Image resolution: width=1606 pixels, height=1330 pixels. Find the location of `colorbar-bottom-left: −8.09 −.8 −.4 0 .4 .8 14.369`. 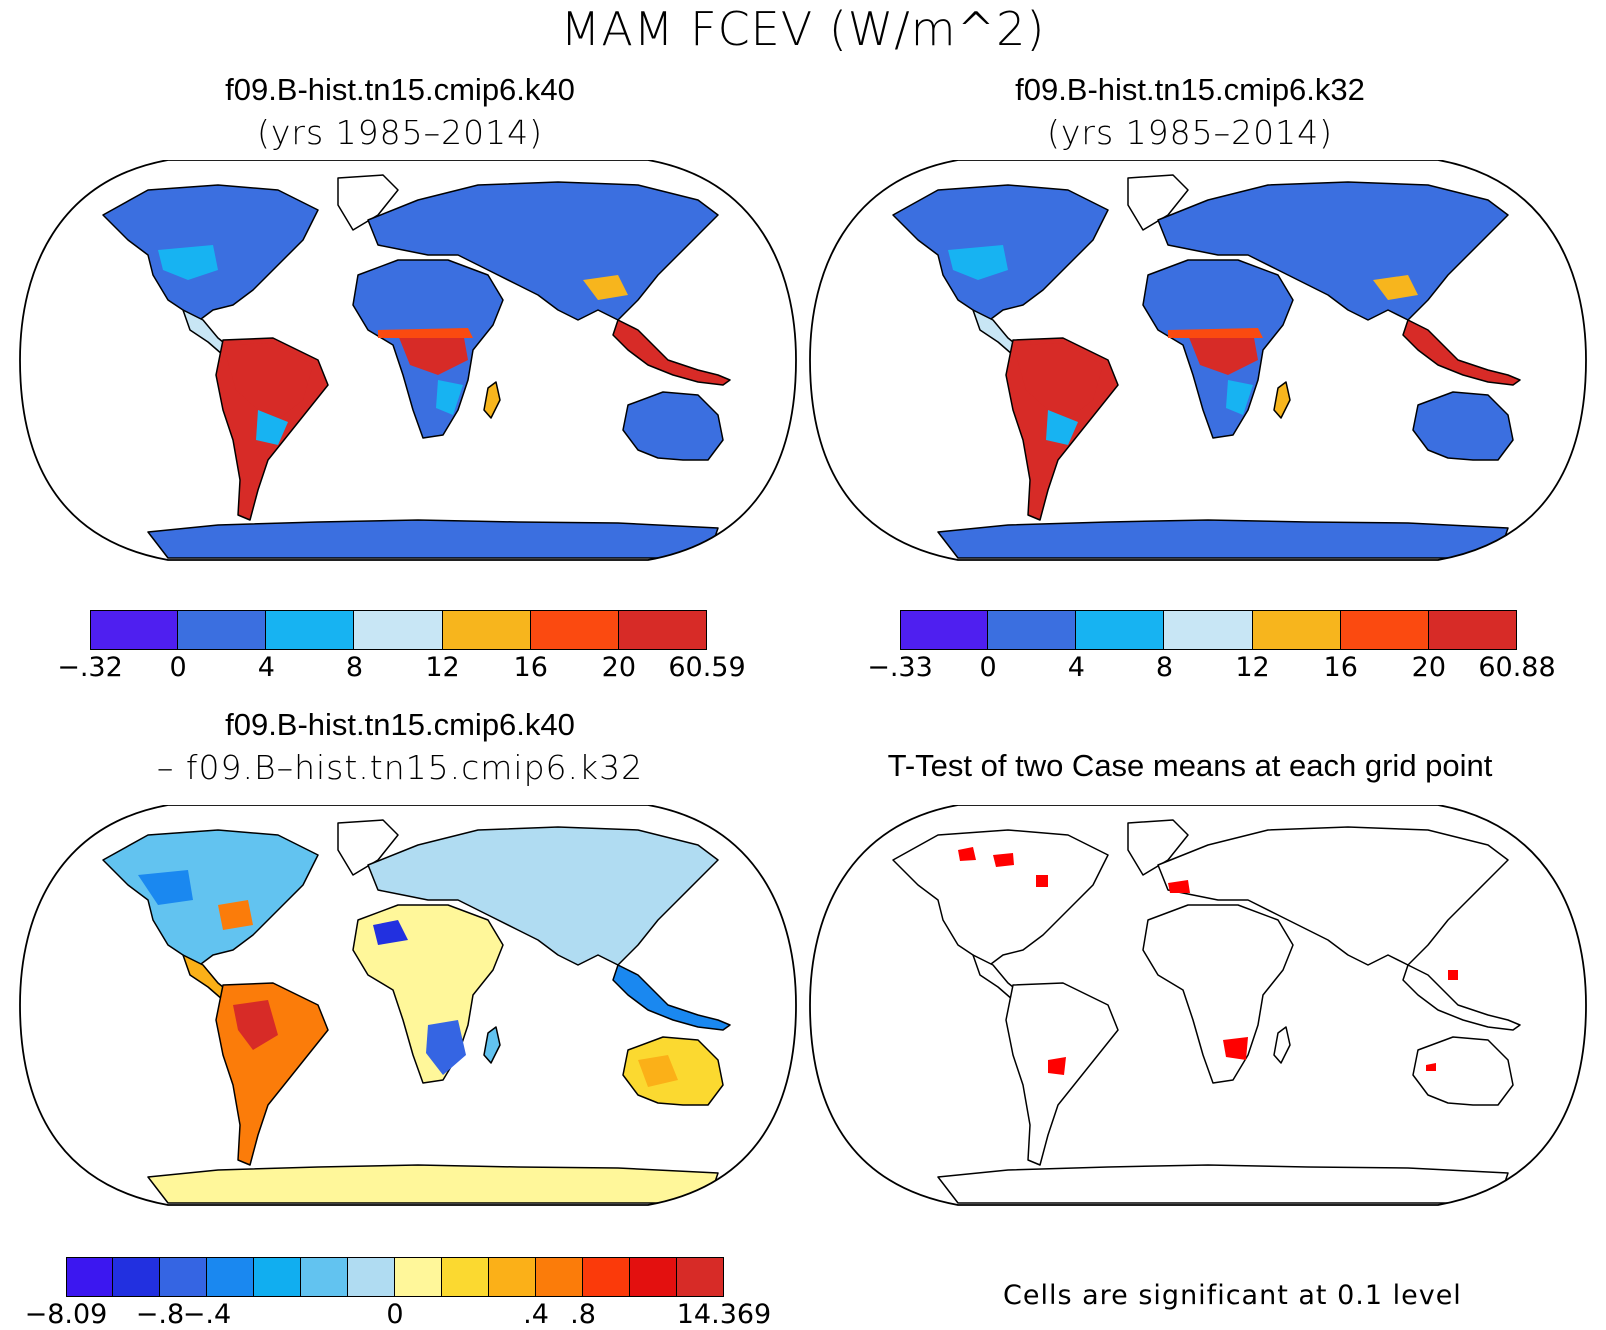

colorbar-bottom-left: −8.09 −.8 −.4 0 .4 .8 14.369 is located at coordinates (398, 1293).